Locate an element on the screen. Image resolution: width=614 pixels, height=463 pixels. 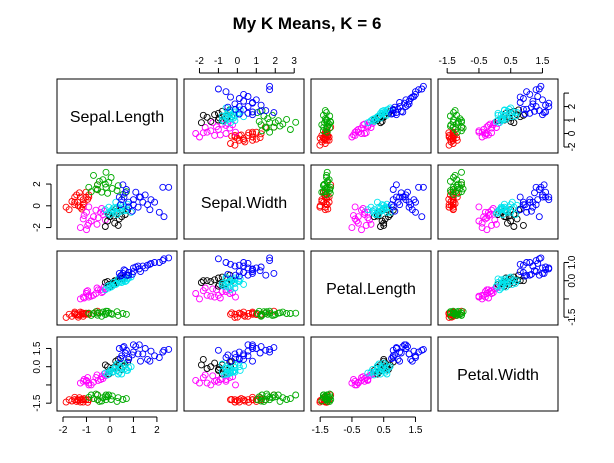
diagonal-label-2: Petal.Length is located at coordinates (371, 289).